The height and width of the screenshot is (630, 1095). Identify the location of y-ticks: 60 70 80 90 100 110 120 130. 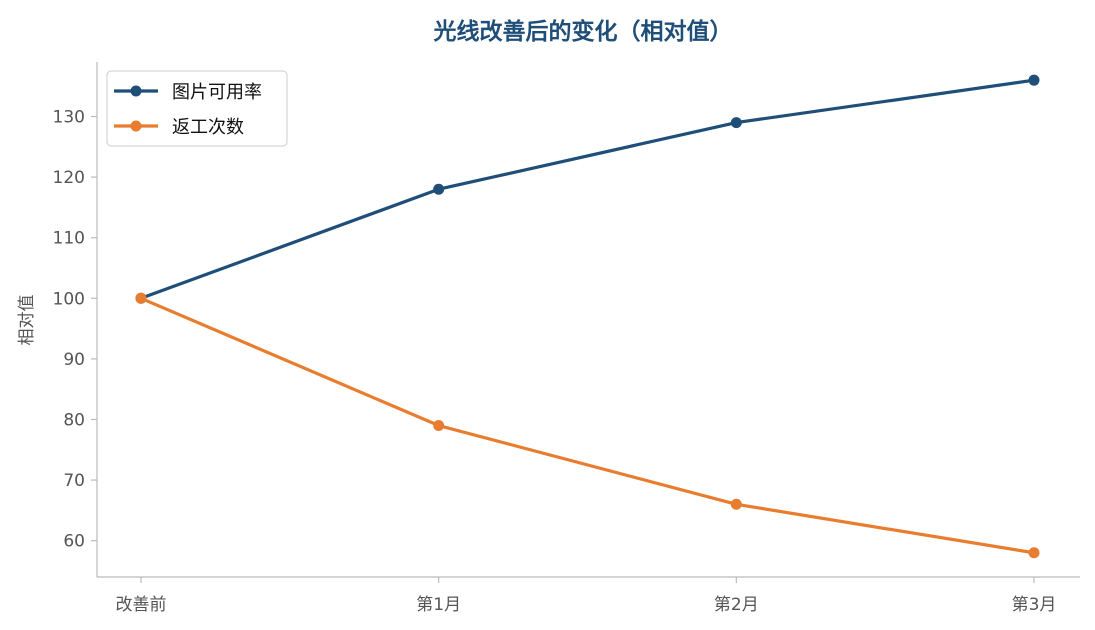
(75, 330).